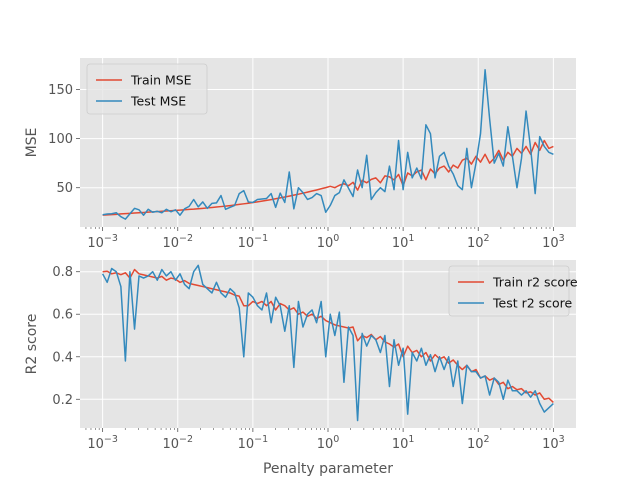 This screenshot has height=480, width=640. I want to click on y-tick-label: 0.8, so click(62, 272).